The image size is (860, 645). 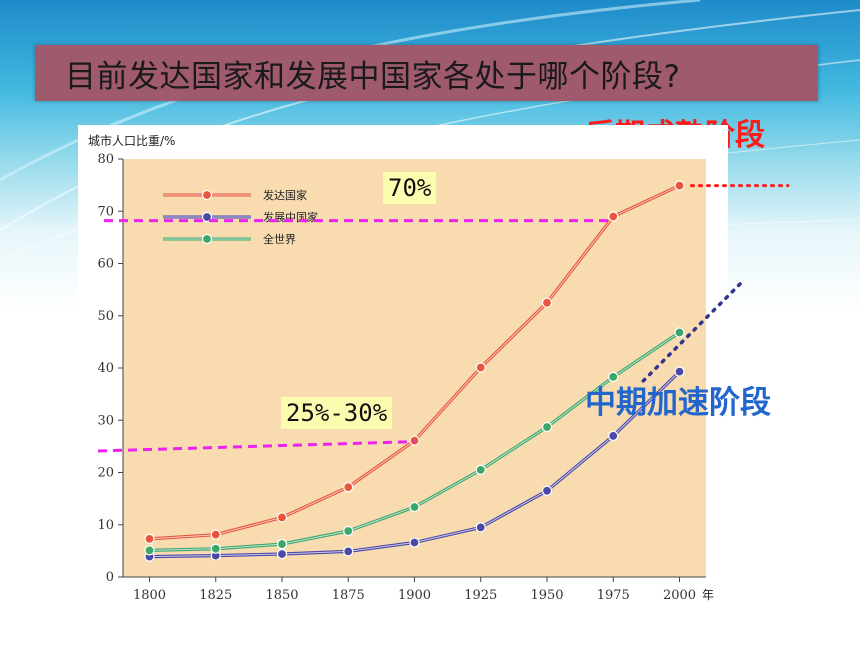 What do you see at coordinates (149, 595) in the screenshot?
I see `x-tick-label: 1800` at bounding box center [149, 595].